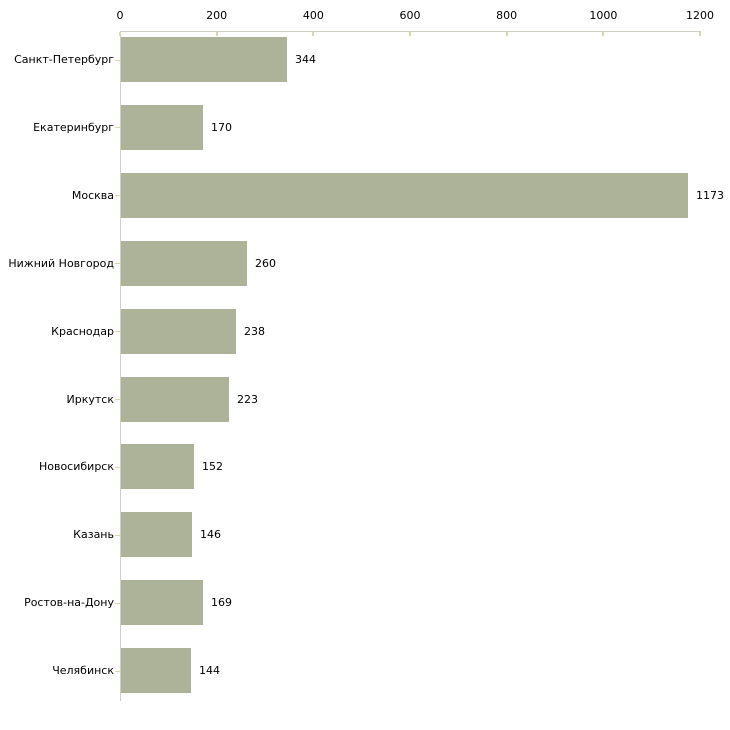 This screenshot has width=730, height=730. I want to click on x-axis-line, so click(410, 31).